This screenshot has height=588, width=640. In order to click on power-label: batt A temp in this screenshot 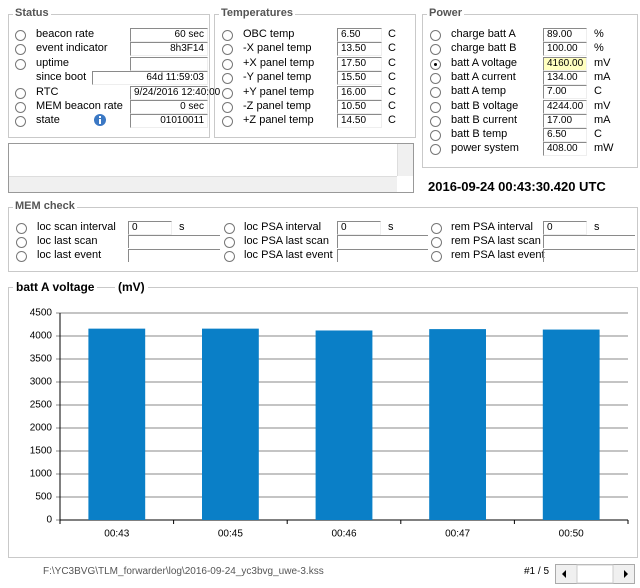, I will do `click(479, 91)`.